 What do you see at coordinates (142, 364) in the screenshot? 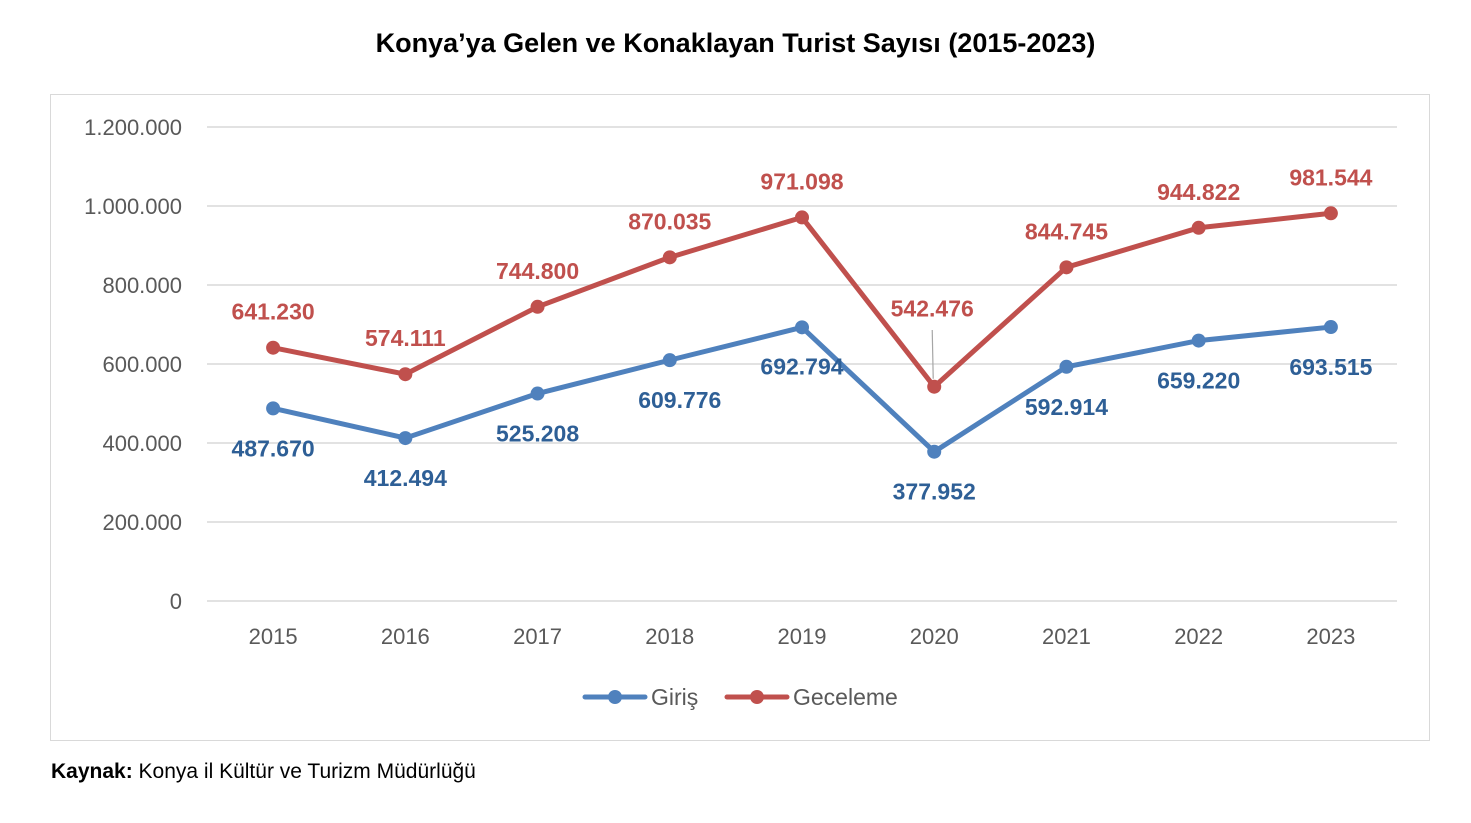
I see `y-tick-label: 600.000` at bounding box center [142, 364].